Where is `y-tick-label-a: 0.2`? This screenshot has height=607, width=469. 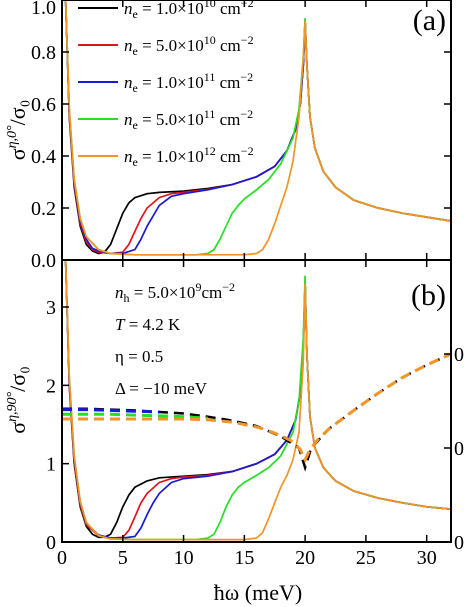
y-tick-label-a: 0.2 is located at coordinates (43, 209).